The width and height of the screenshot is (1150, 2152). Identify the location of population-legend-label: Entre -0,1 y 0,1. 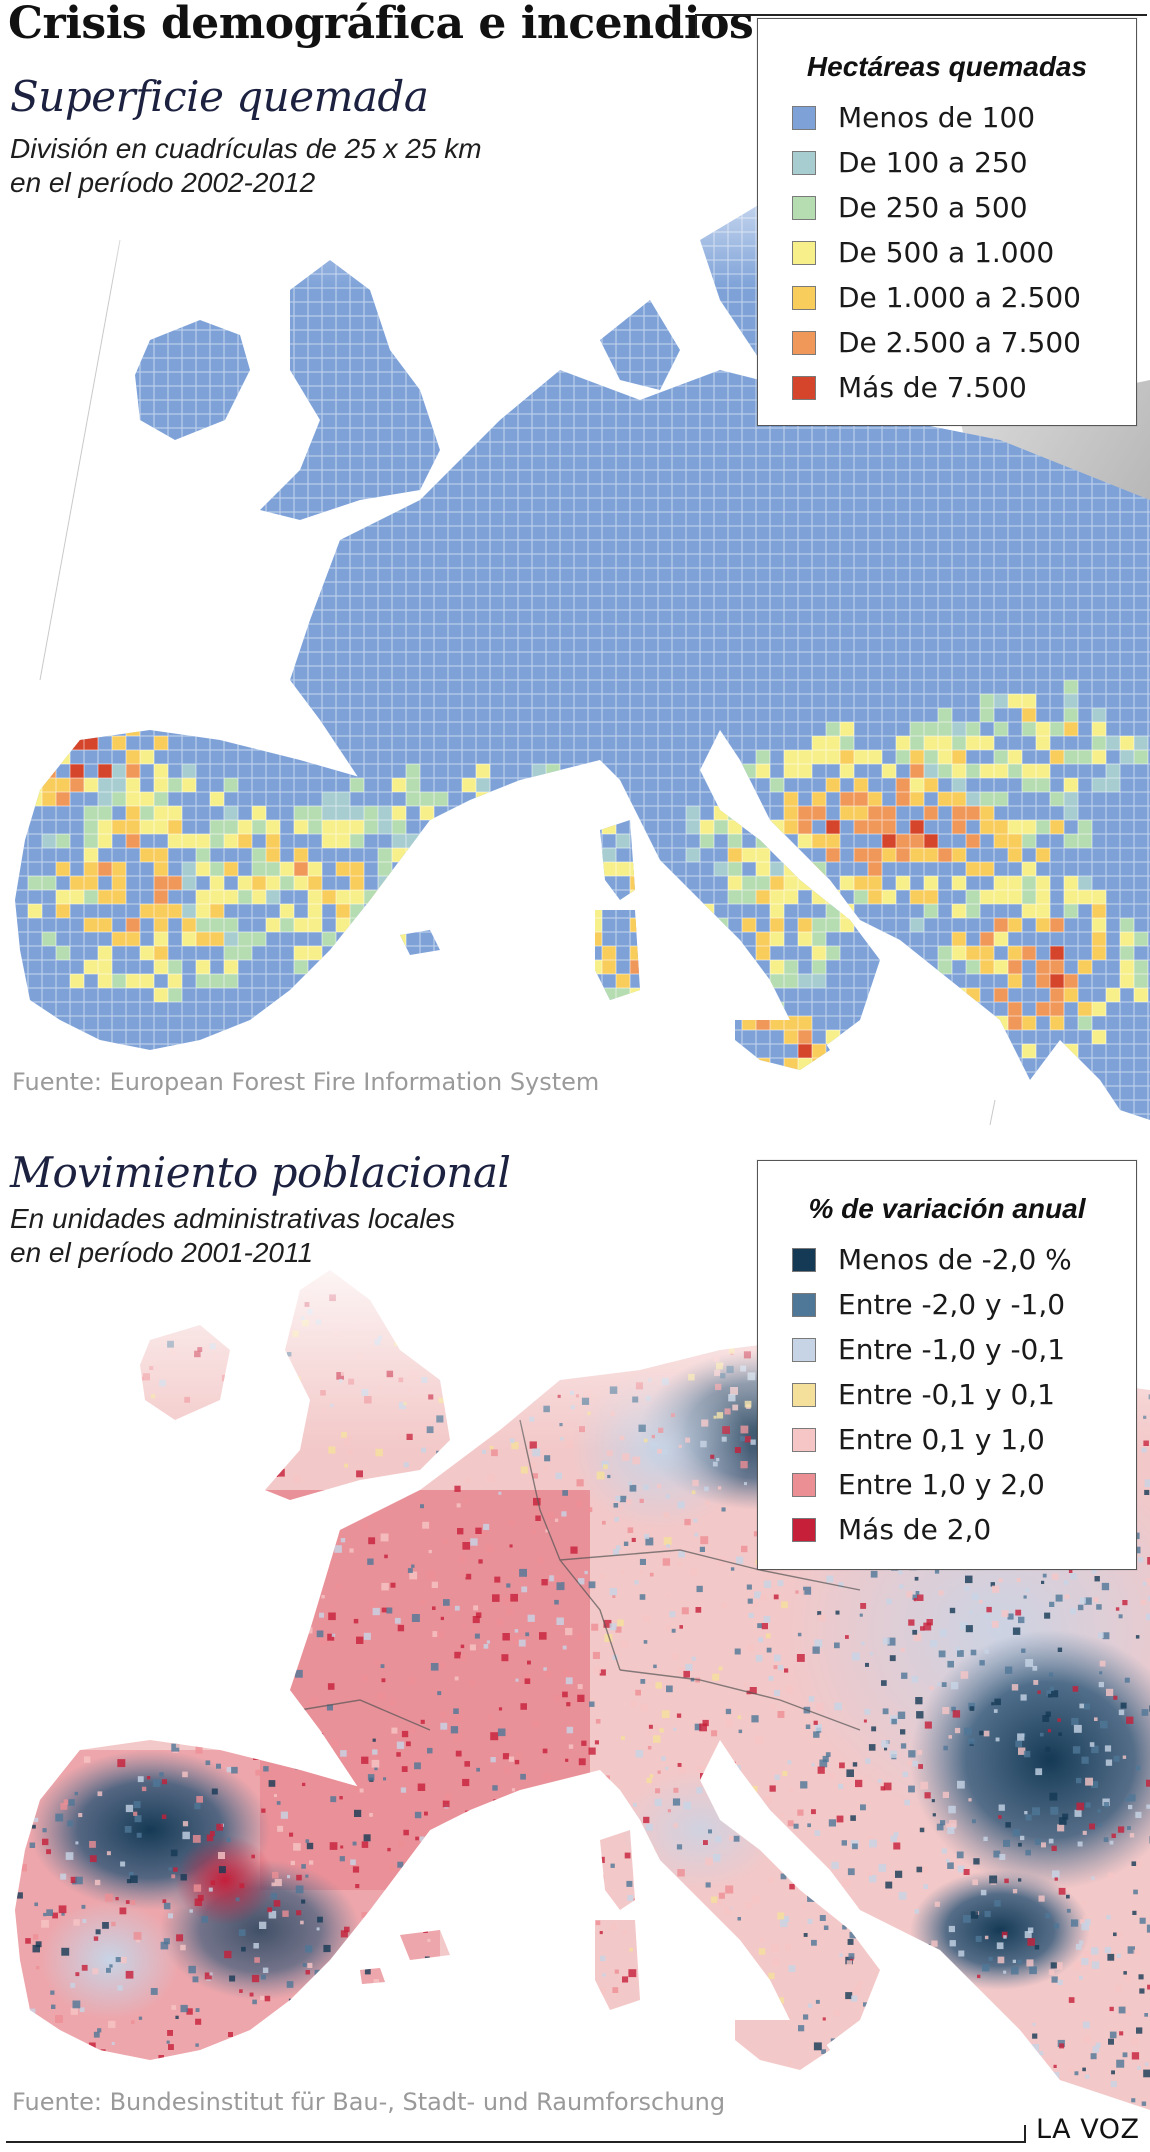
(946, 1394).